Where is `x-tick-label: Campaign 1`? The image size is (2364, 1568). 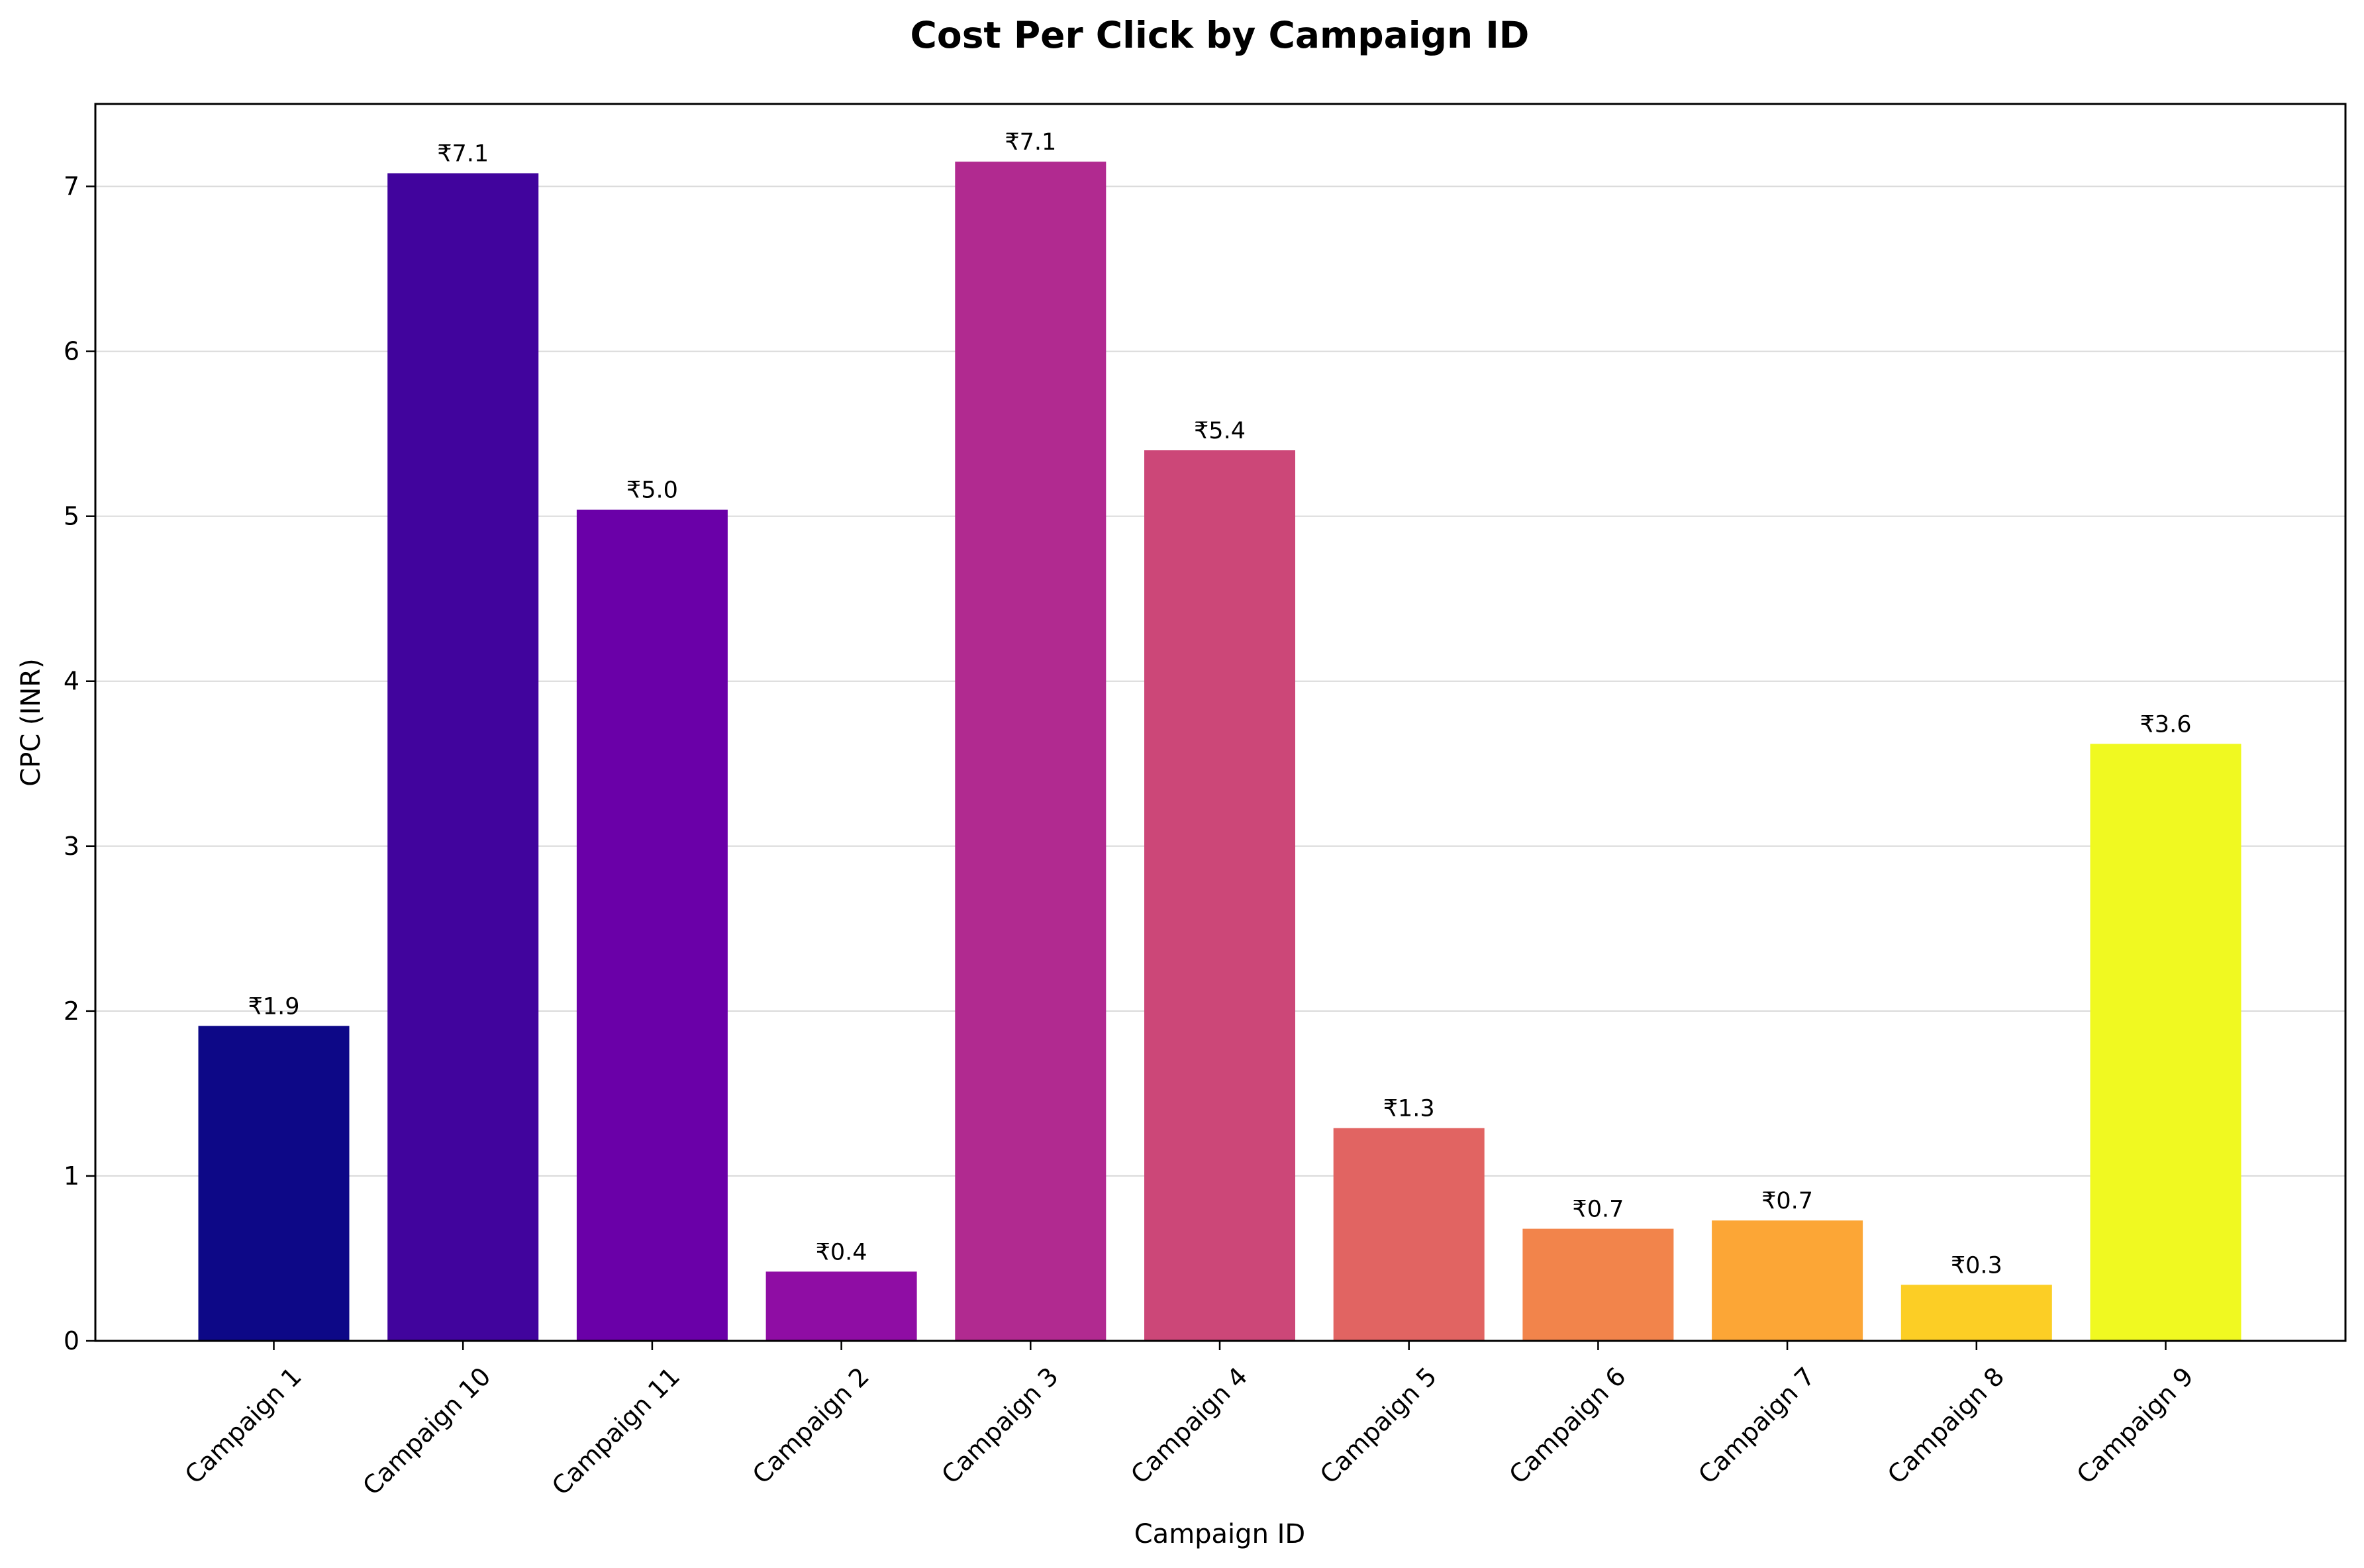
x-tick-label: Campaign 1 is located at coordinates (243, 1425).